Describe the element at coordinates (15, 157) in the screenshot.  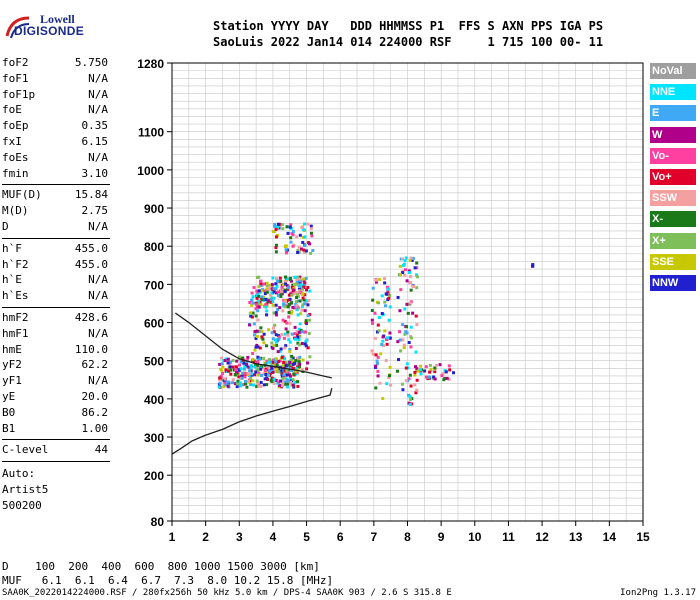
I see `param-key: foEs` at that location.